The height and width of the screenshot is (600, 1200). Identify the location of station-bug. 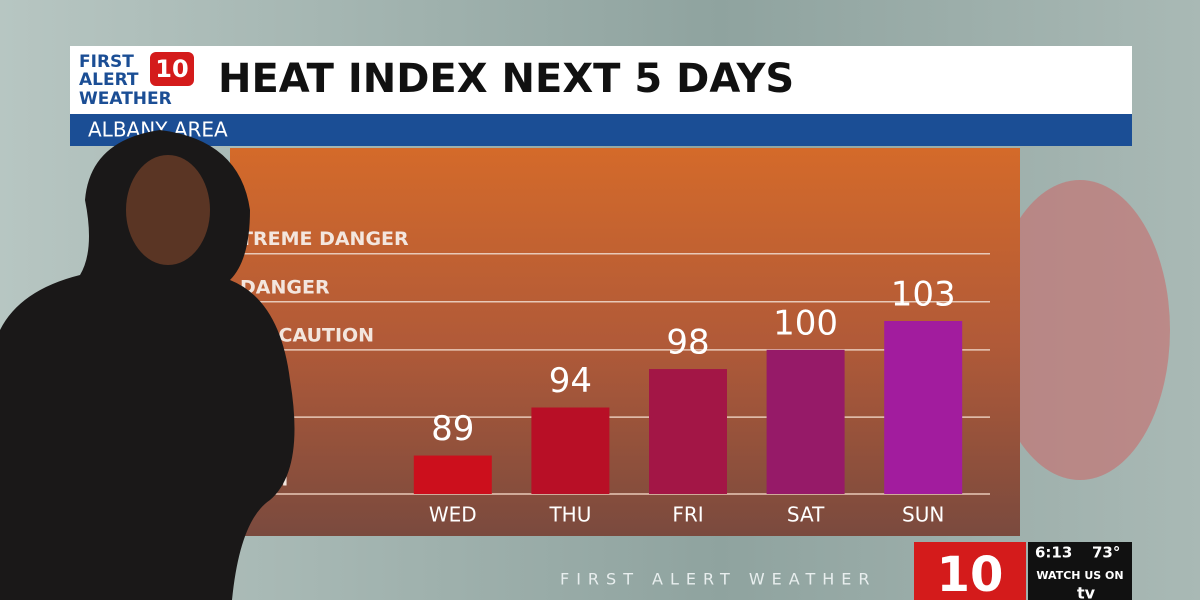
(970, 571).